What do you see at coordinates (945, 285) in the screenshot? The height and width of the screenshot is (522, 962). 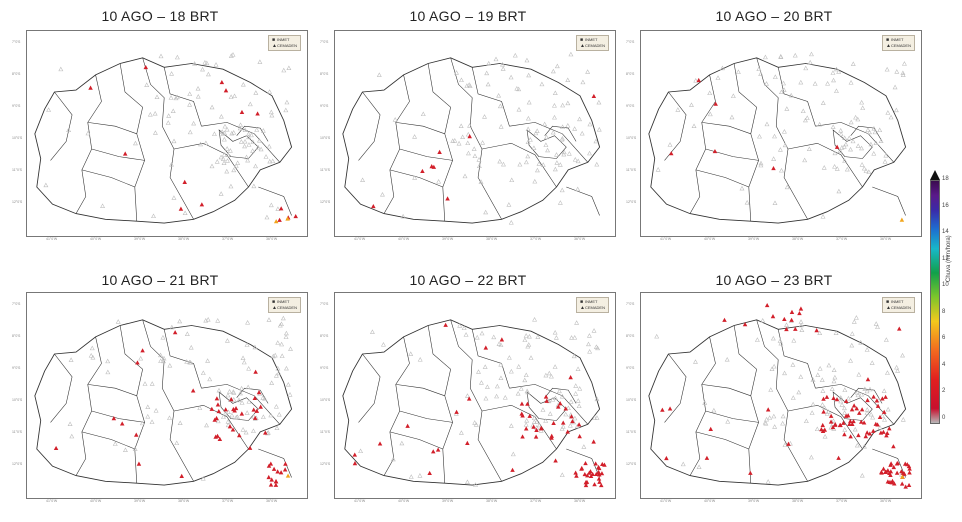 I see `colorbar-tick: 10` at bounding box center [945, 285].